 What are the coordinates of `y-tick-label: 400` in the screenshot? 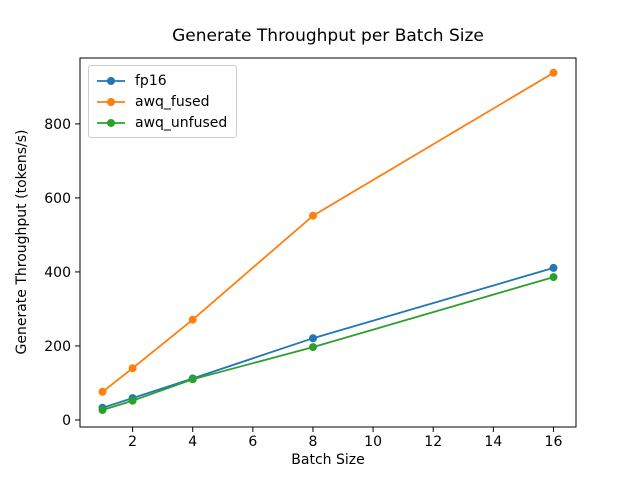 It's located at (57, 273).